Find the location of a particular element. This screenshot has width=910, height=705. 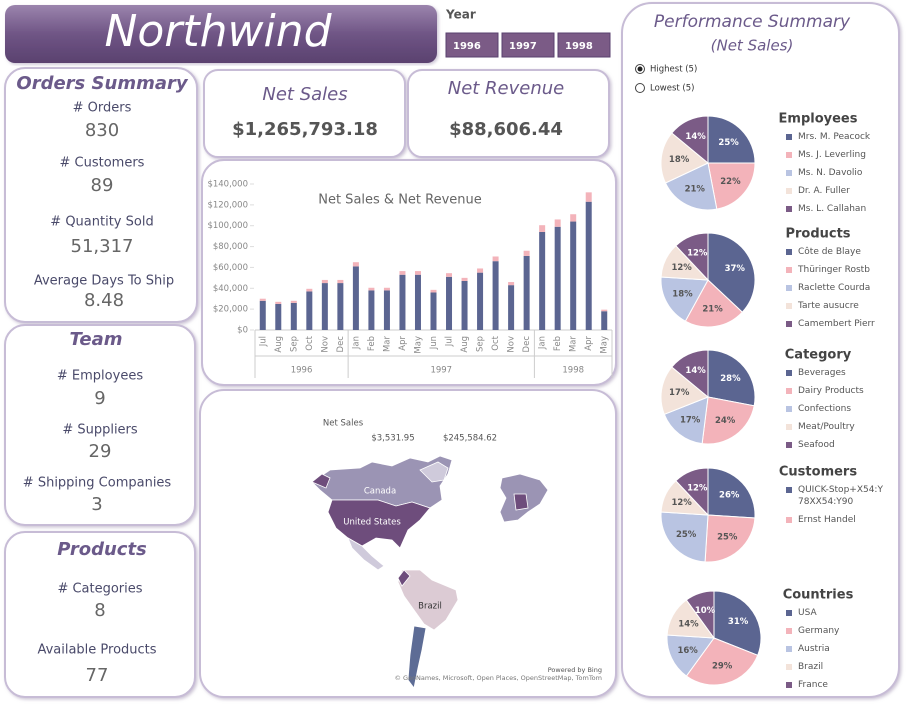

legend-list: USA Germany Austria Brazil France is located at coordinates (836, 649).